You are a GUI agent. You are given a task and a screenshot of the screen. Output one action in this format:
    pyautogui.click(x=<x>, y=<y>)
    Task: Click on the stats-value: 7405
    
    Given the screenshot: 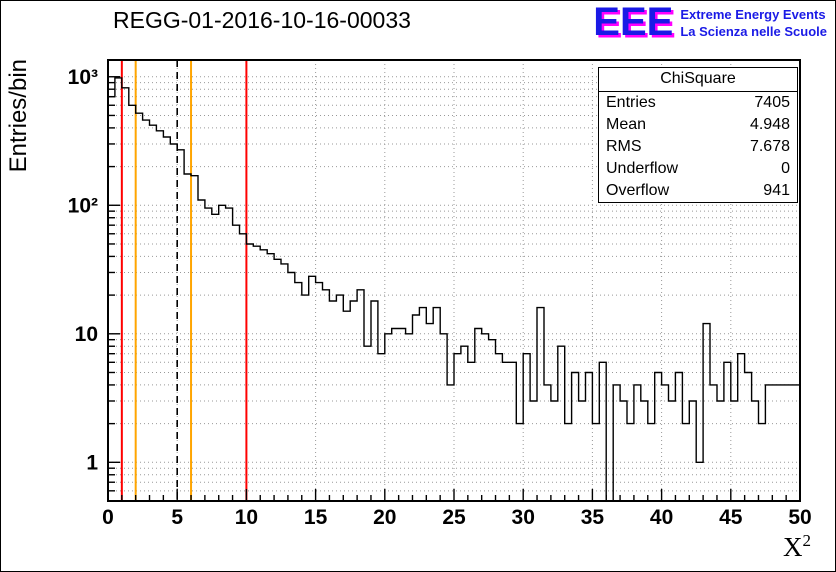 What is the action you would take?
    pyautogui.click(x=772, y=102)
    